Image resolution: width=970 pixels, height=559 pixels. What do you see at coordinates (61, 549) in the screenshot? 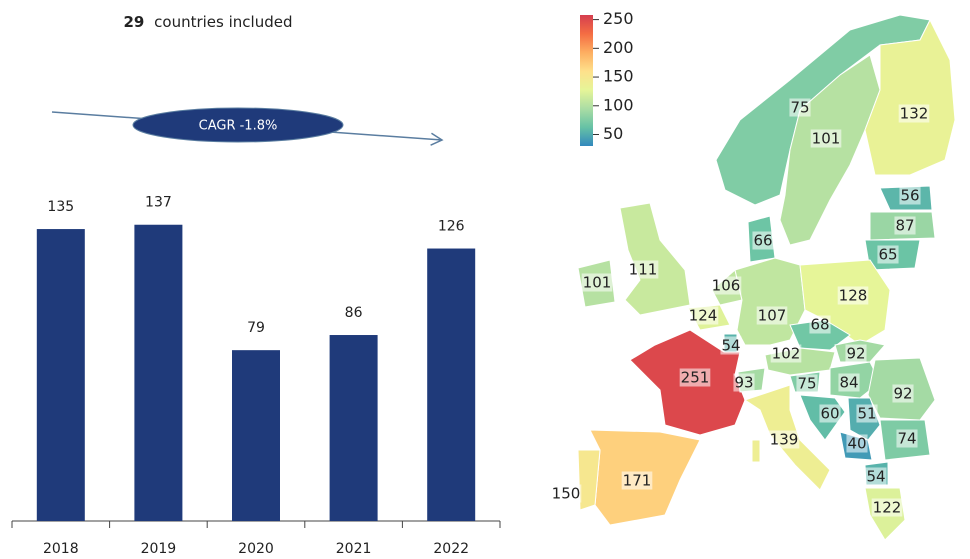
I see `x-tick-label: 2018` at bounding box center [61, 549].